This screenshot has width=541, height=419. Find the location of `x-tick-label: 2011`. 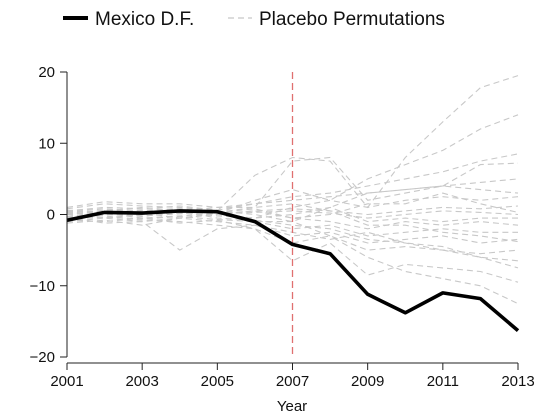

x-tick-label: 2011 is located at coordinates (443, 381).